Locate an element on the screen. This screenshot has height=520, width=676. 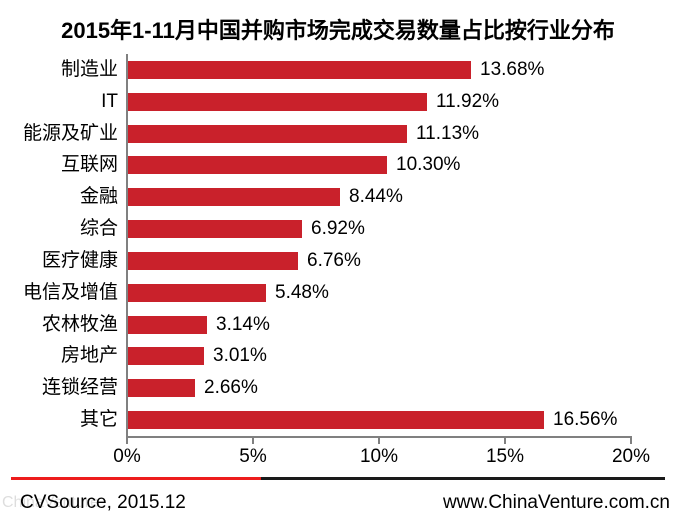
footer-divider-black is located at coordinates (463, 478).